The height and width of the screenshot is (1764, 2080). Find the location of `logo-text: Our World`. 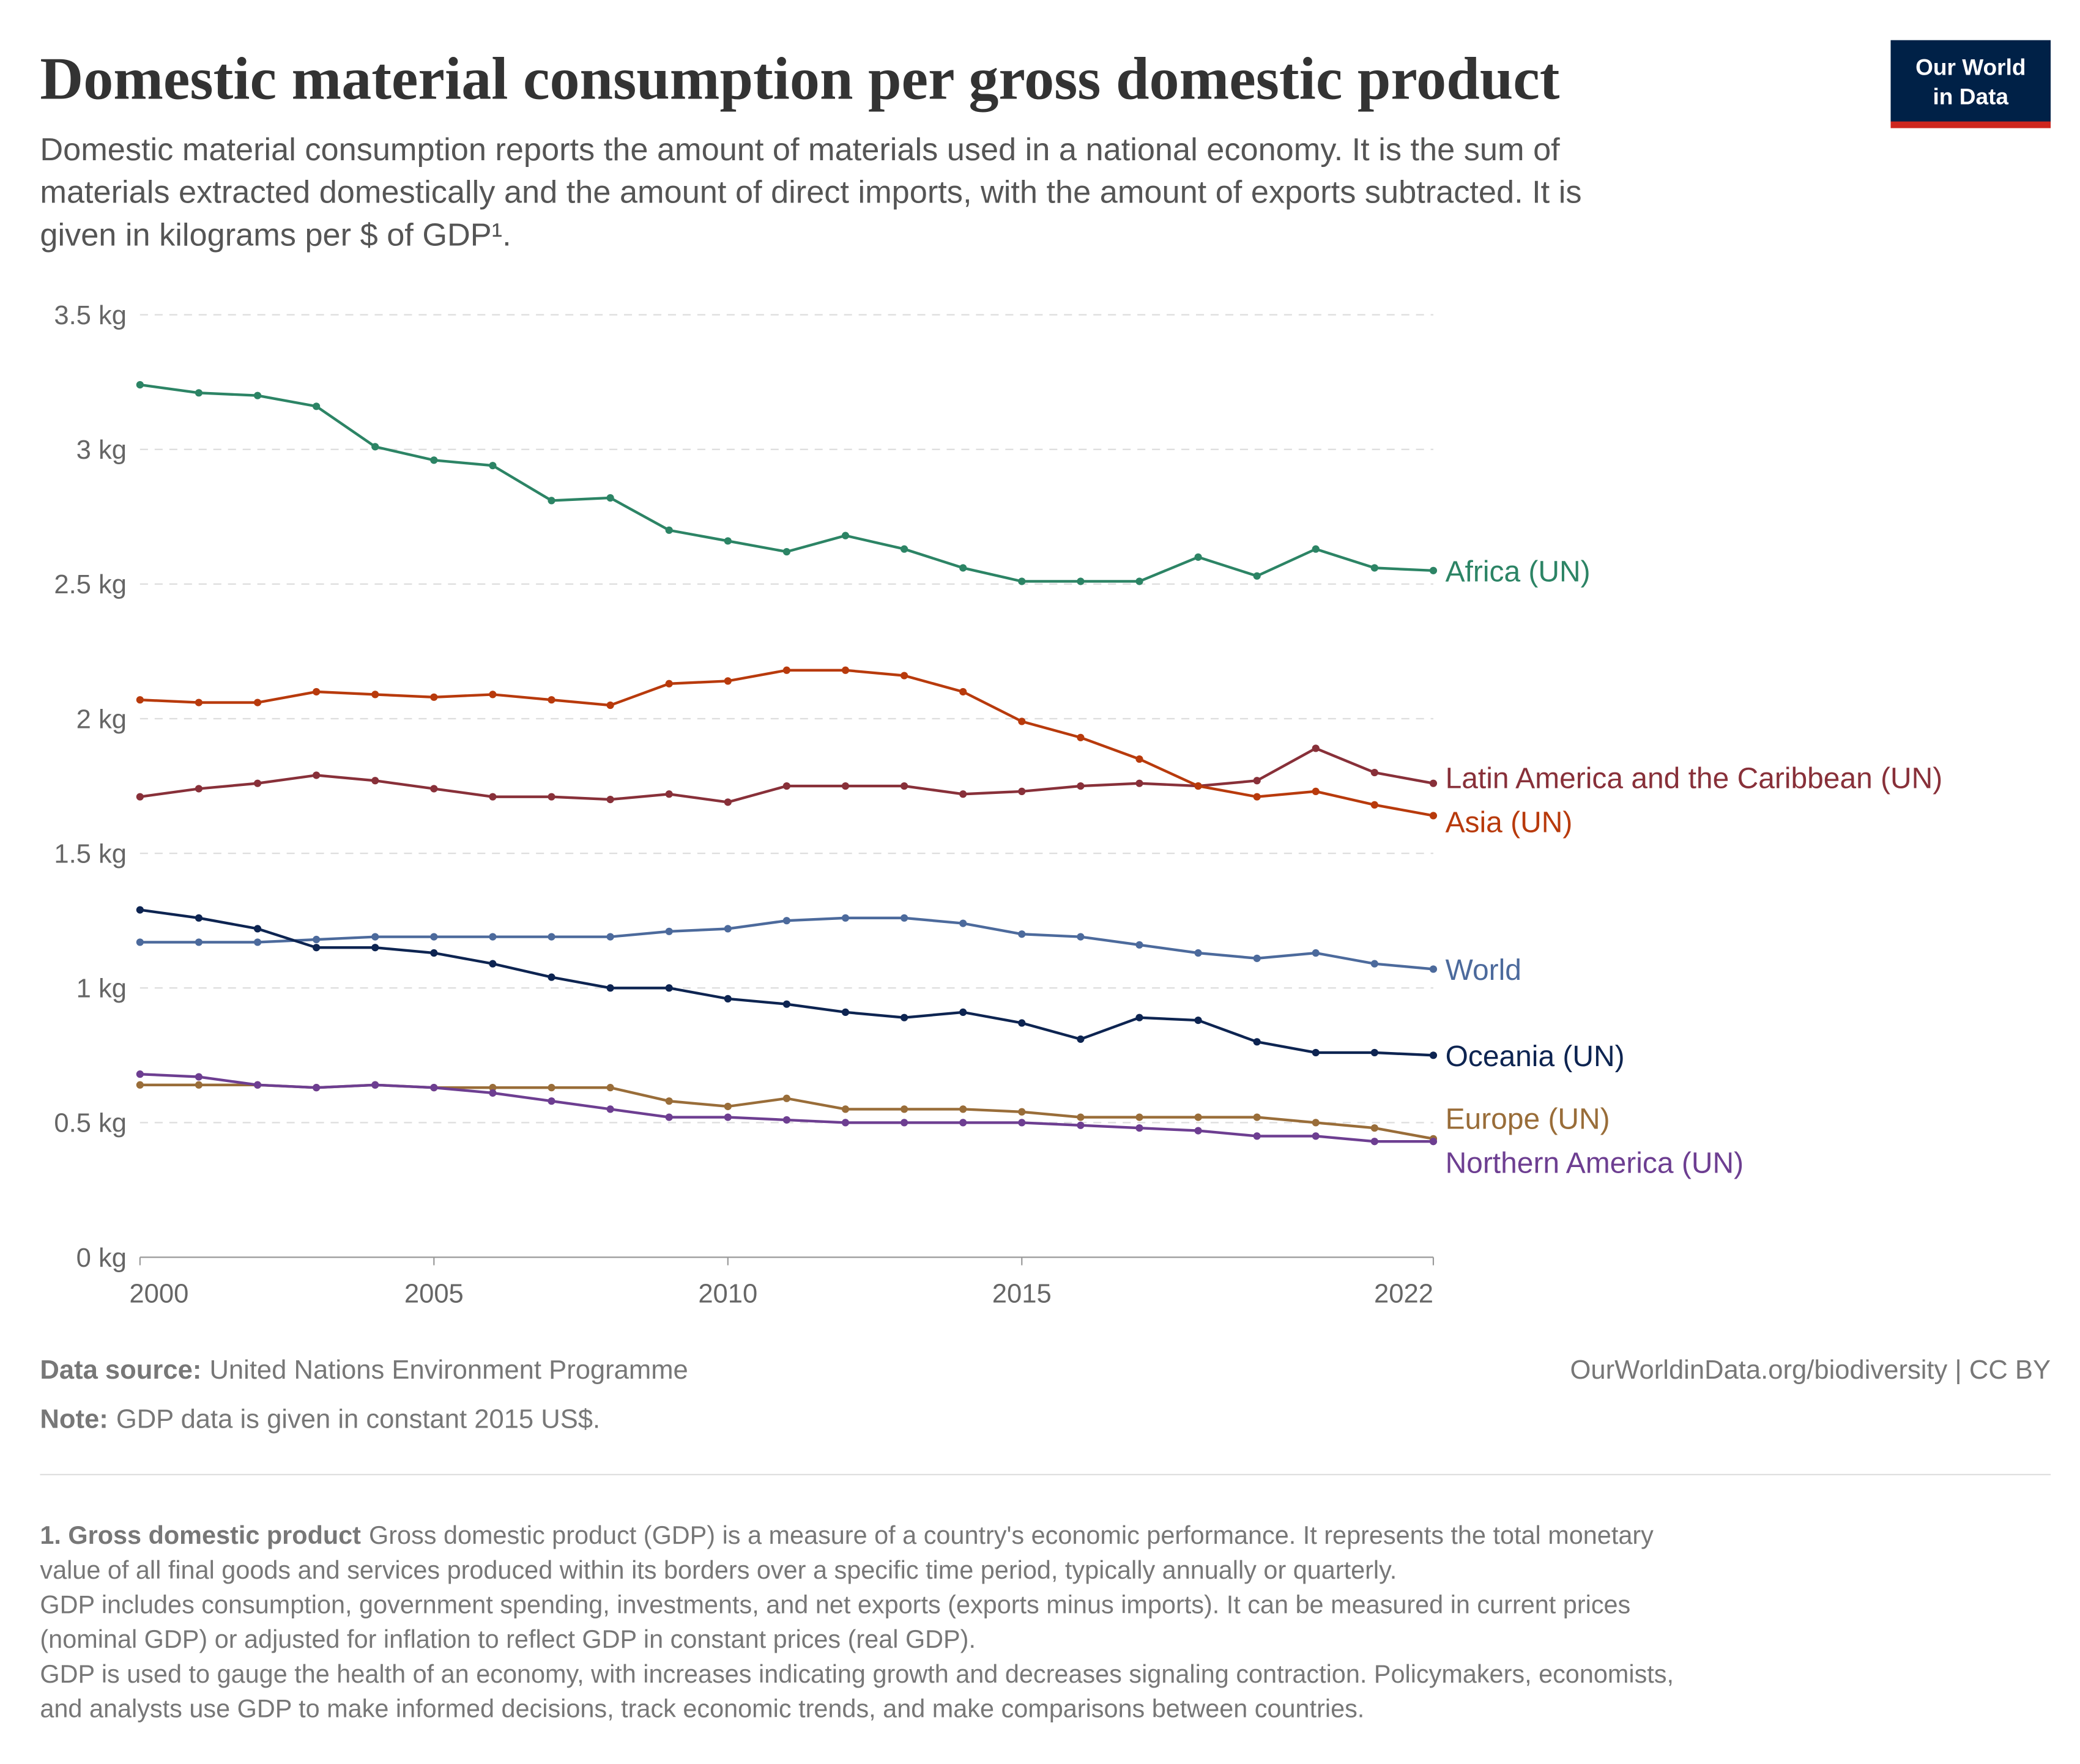

logo-text: Our World is located at coordinates (1970, 67).